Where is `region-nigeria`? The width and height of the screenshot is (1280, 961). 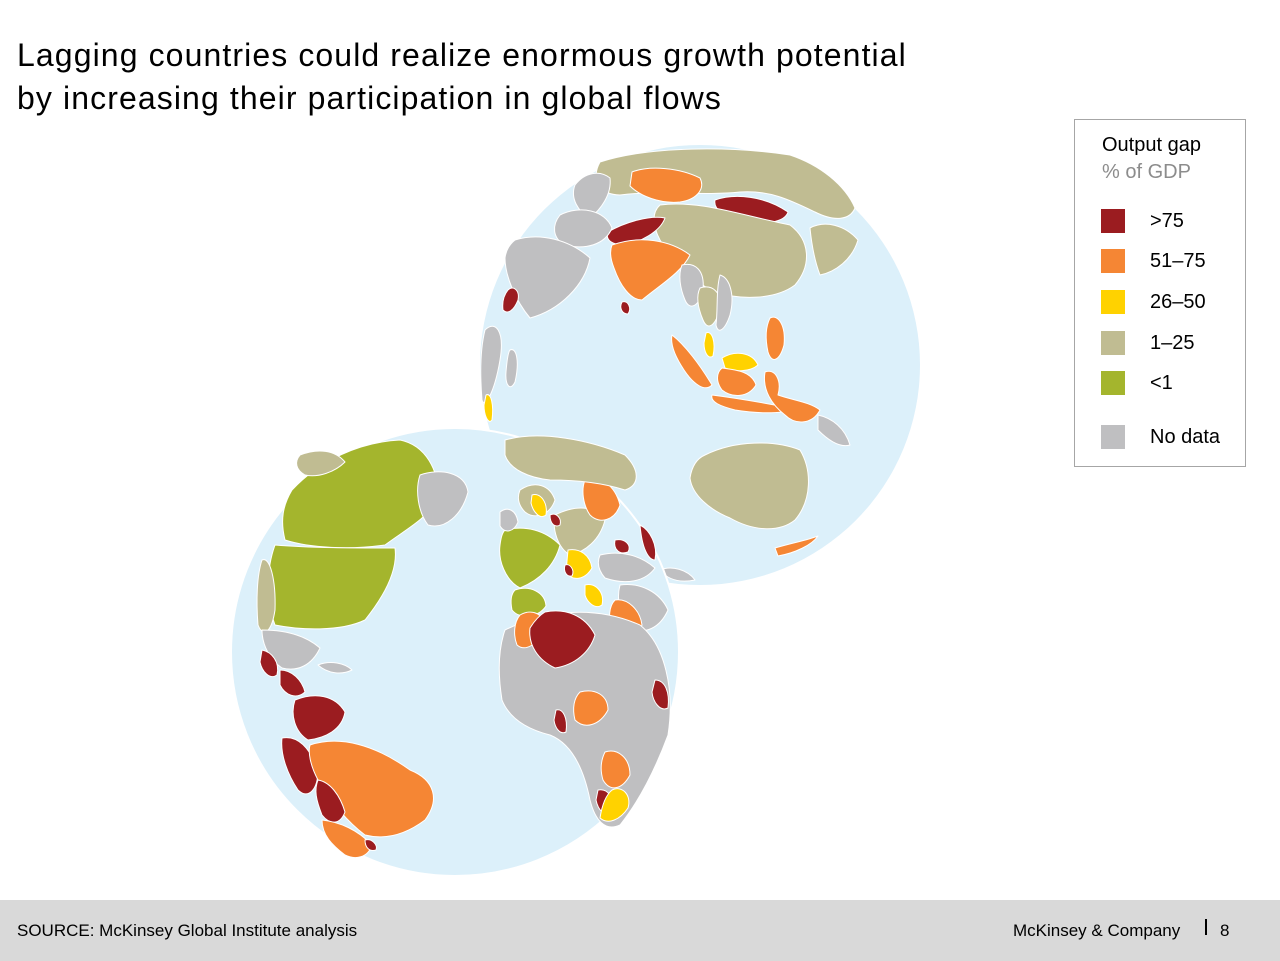
region-nigeria is located at coordinates (591, 708).